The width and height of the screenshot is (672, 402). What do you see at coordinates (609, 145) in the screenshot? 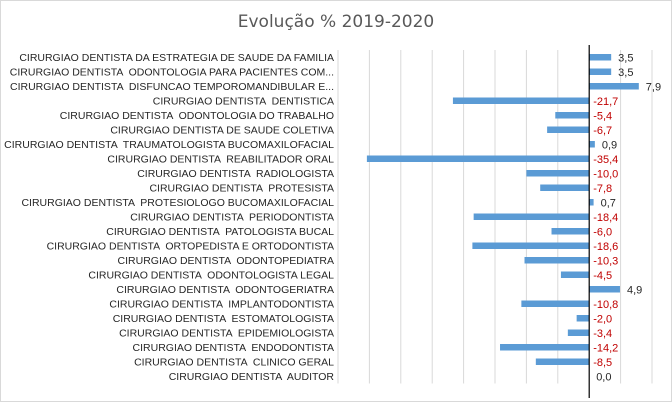
I see `data-label: 0,9` at bounding box center [609, 145].